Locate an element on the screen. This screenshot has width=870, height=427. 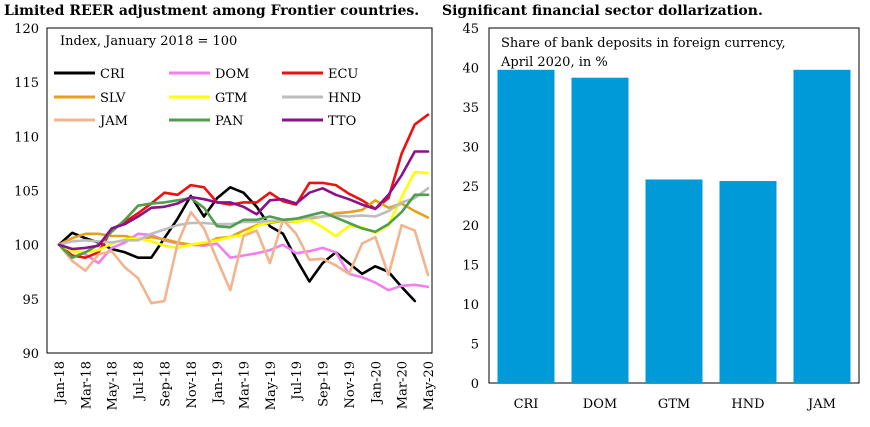
legend-label-pan: PAN is located at coordinates (229, 121).